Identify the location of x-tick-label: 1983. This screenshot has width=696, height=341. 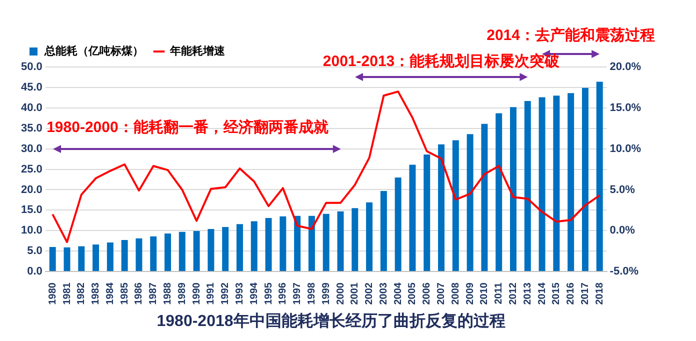
(96, 293).